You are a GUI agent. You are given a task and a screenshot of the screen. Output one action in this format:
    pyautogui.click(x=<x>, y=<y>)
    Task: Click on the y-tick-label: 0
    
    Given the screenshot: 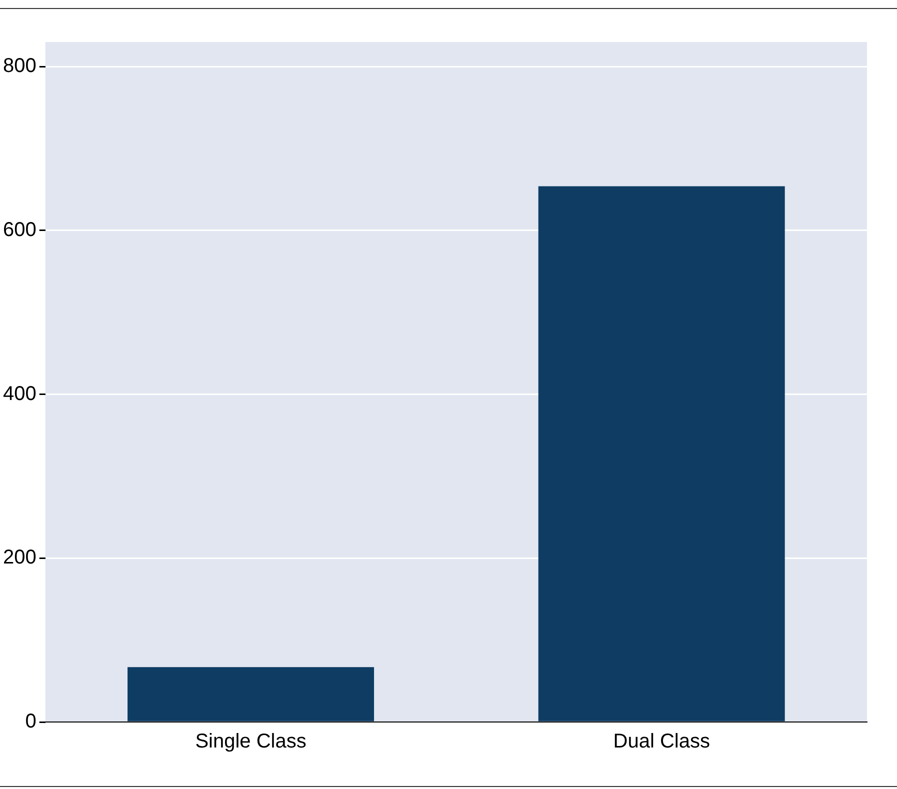 What is the action you would take?
    pyautogui.click(x=30, y=721)
    